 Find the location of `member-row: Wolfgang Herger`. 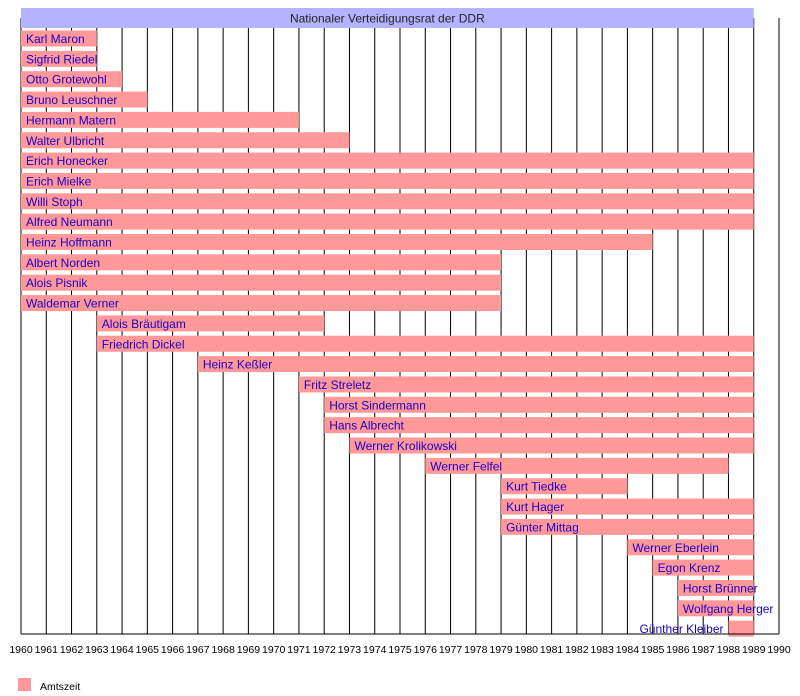

member-row: Wolfgang Herger is located at coordinates (725, 608).